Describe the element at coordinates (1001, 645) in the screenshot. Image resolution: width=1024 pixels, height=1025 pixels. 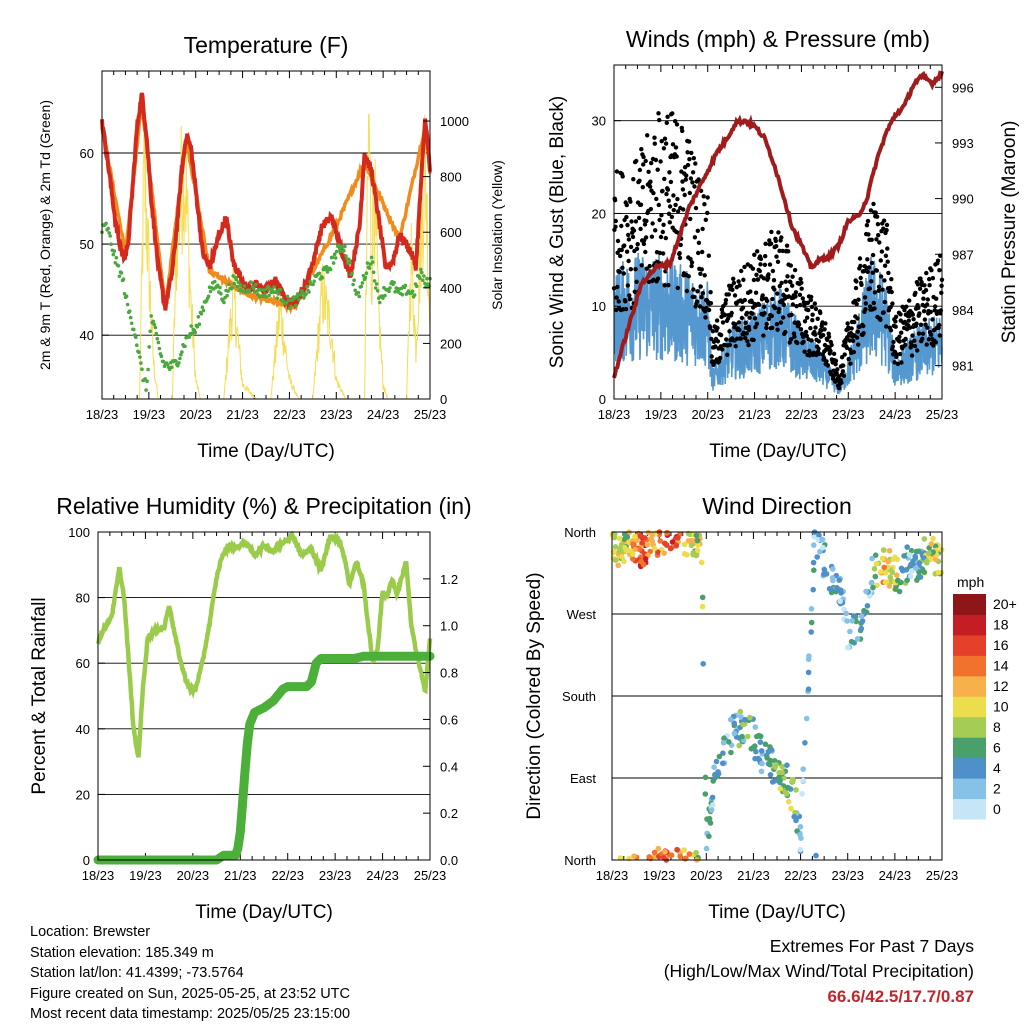
I see `colorbar-label: 16` at that location.